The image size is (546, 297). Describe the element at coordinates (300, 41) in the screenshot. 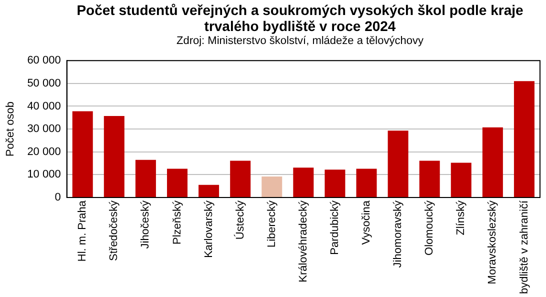

I see `chart-subtitle: Zdroj: Ministerstvo školství, mládeže a tělovýchovy` at that location.